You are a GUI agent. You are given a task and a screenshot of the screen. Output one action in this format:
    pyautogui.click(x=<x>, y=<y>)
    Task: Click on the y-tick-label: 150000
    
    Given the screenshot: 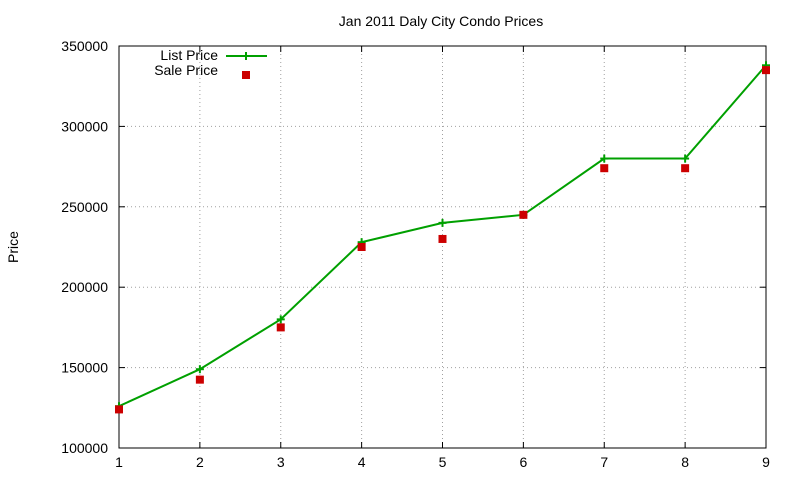 What is the action you would take?
    pyautogui.click(x=84, y=368)
    